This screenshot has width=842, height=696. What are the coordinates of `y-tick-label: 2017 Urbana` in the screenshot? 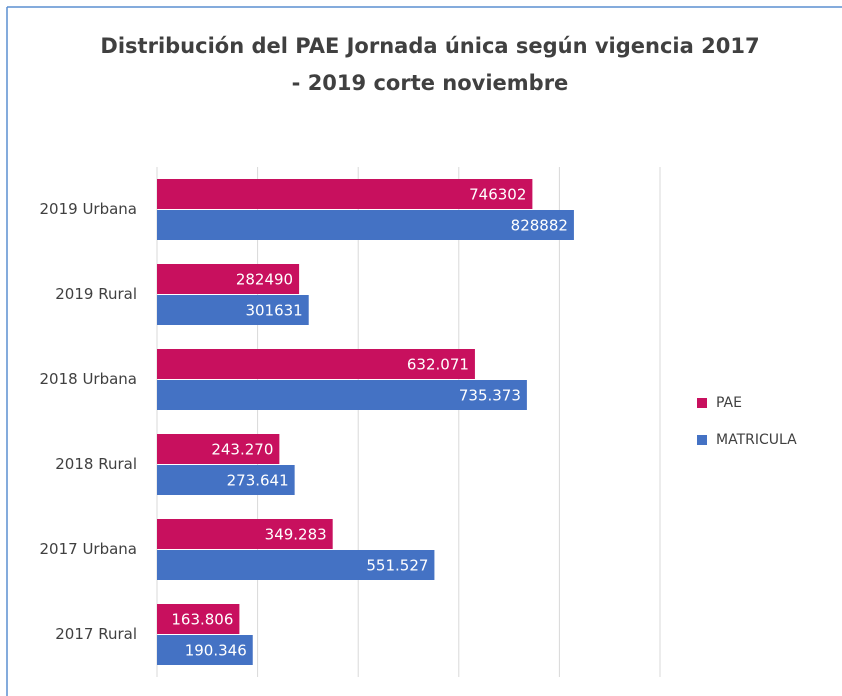 It's located at (89, 549).